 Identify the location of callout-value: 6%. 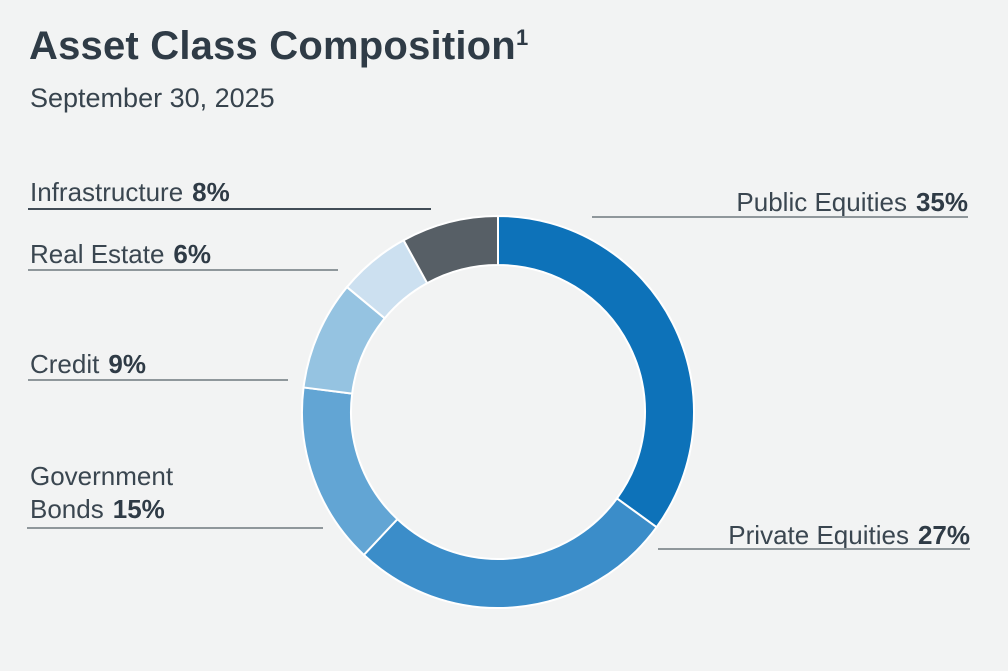
(192, 254).